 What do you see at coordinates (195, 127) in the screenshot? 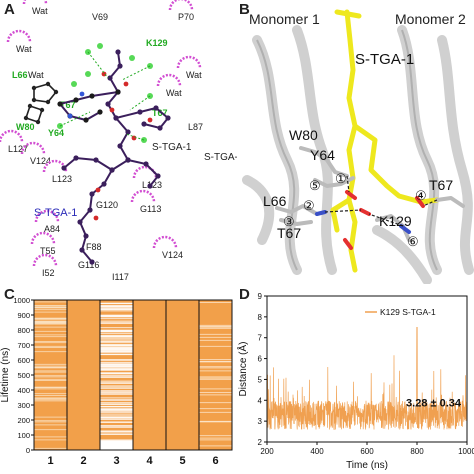
I see `residue-13: L87` at bounding box center [195, 127].